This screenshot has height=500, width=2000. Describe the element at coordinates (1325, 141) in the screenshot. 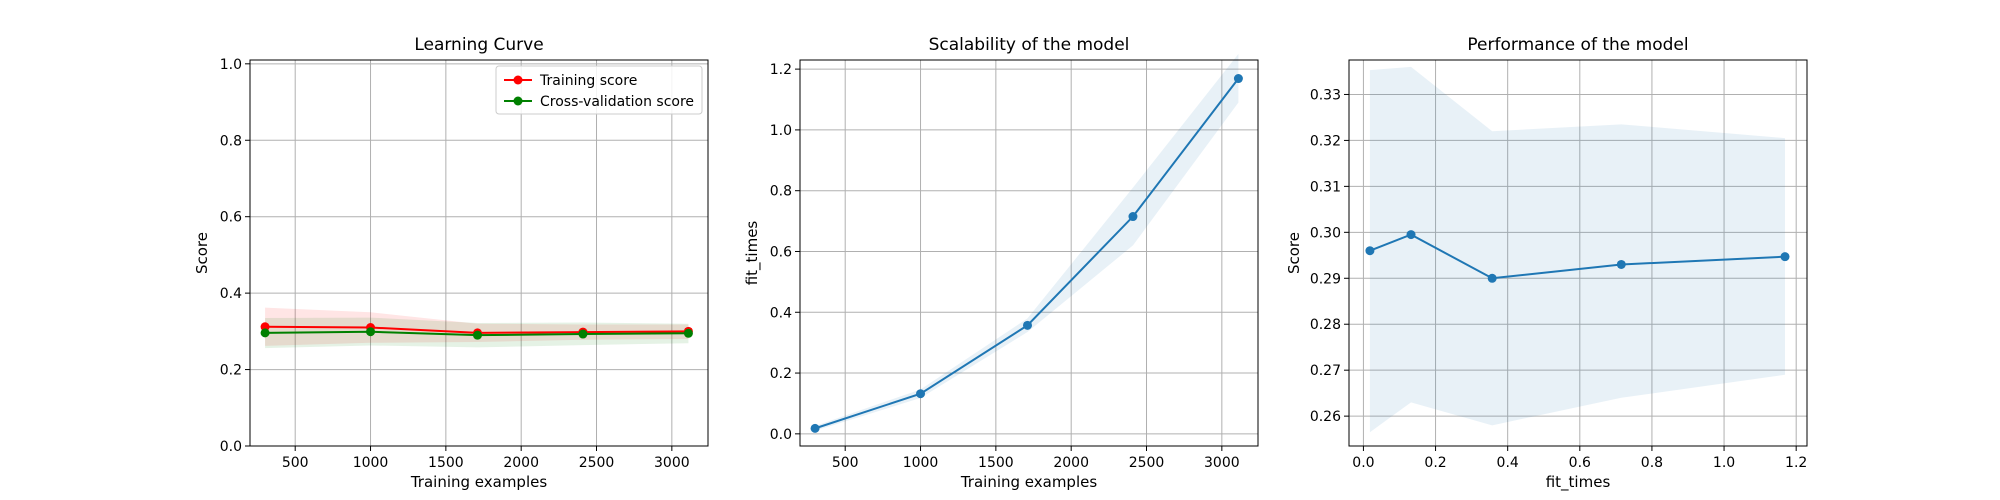

I see `y-tick-label: 0.32` at that location.